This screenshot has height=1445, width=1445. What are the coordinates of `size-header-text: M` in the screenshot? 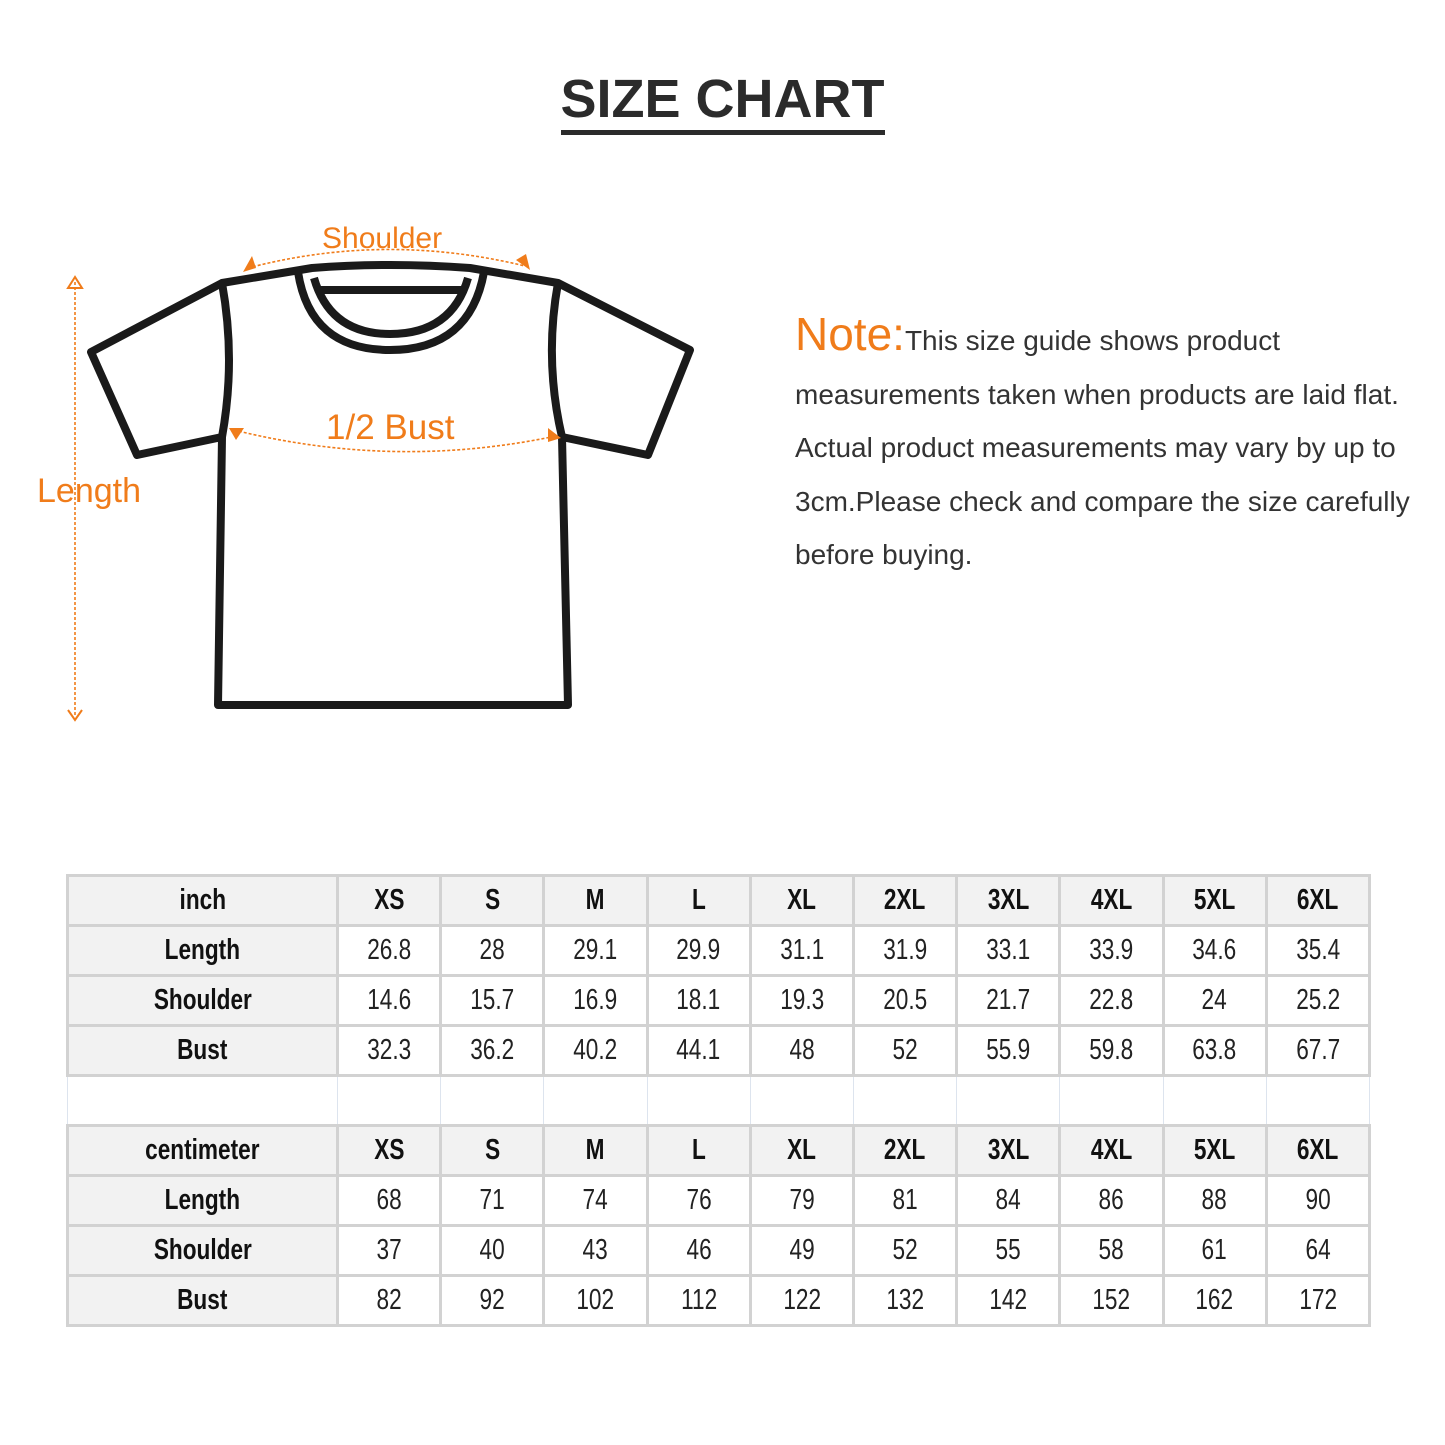 It's located at (595, 1150).